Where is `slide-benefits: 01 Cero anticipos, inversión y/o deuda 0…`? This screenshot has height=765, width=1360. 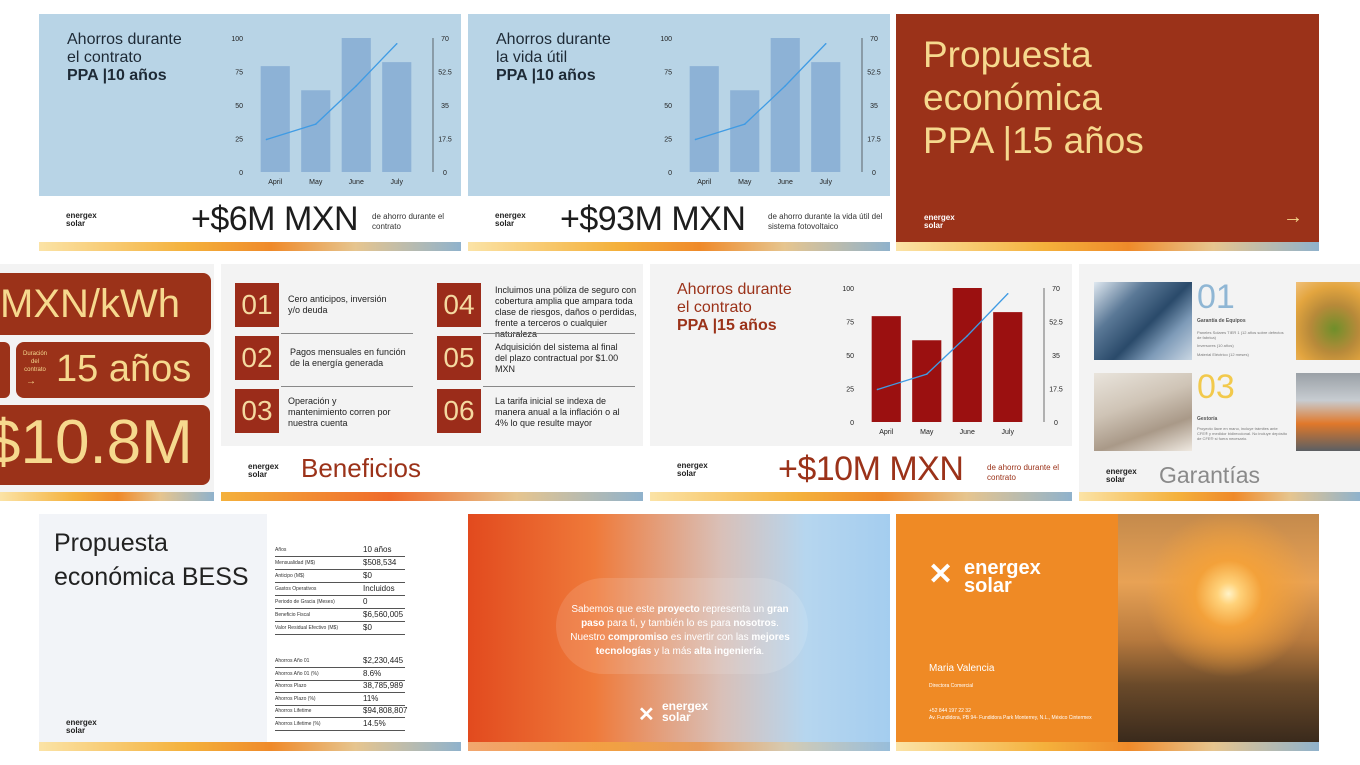 slide-benefits: 01 Cero anticipos, inversión y/o deuda 0… is located at coordinates (432, 382).